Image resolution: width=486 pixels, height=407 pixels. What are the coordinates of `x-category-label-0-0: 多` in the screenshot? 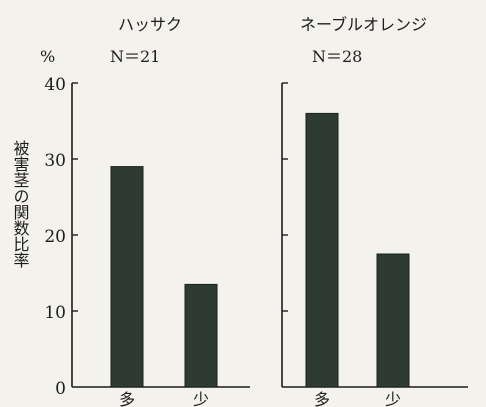 It's located at (127, 398).